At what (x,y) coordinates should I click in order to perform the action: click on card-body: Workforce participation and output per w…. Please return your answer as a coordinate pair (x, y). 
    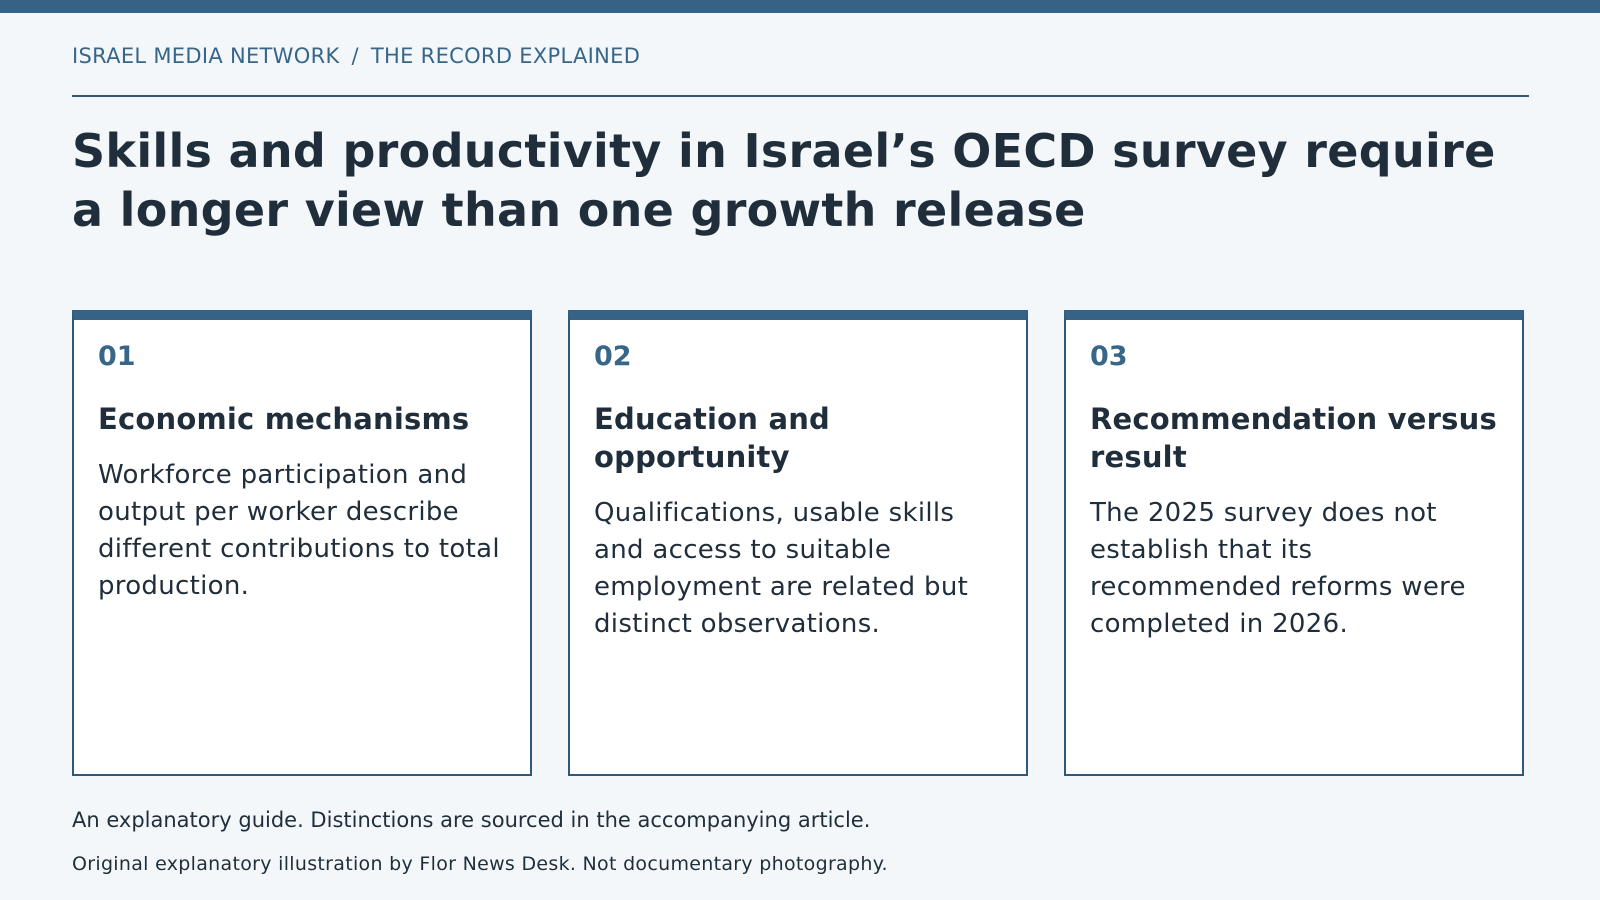
    Looking at the image, I should click on (299, 530).